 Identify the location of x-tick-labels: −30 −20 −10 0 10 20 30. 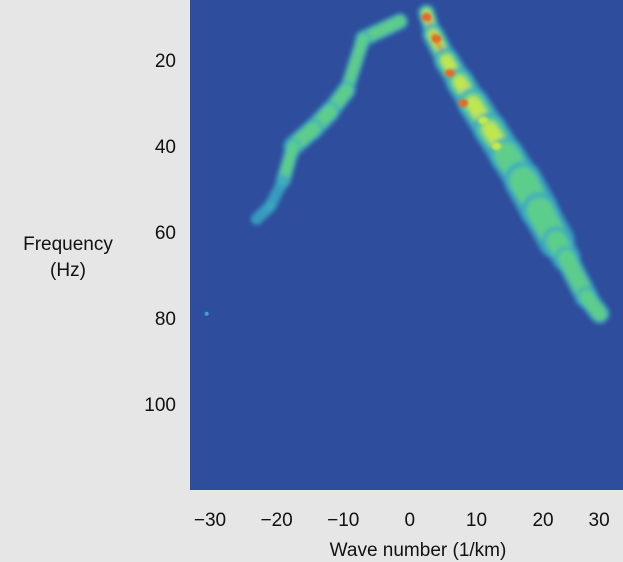
(402, 520).